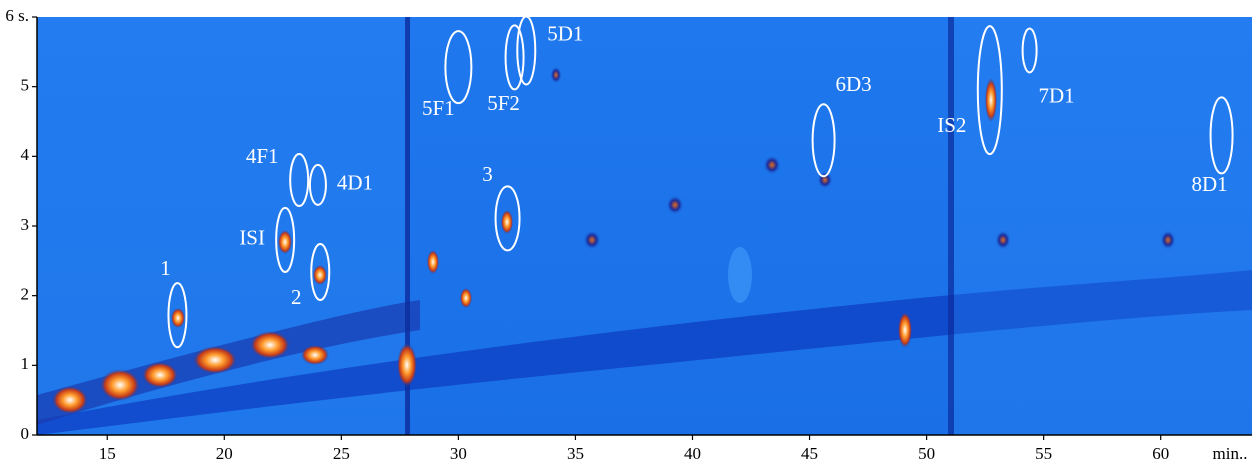 The width and height of the screenshot is (1252, 468). I want to click on x-tick-label: 60, so click(1160, 453).